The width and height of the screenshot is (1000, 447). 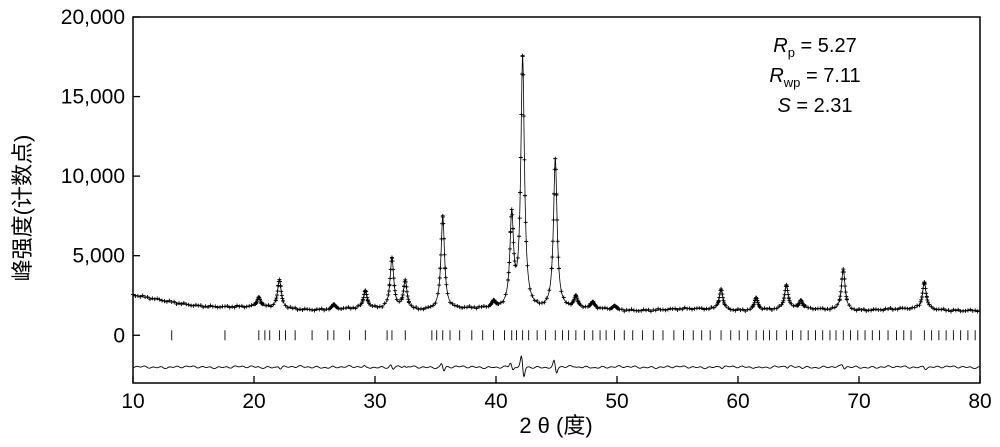 I want to click on x-tick-label: 80, so click(x=979, y=401).